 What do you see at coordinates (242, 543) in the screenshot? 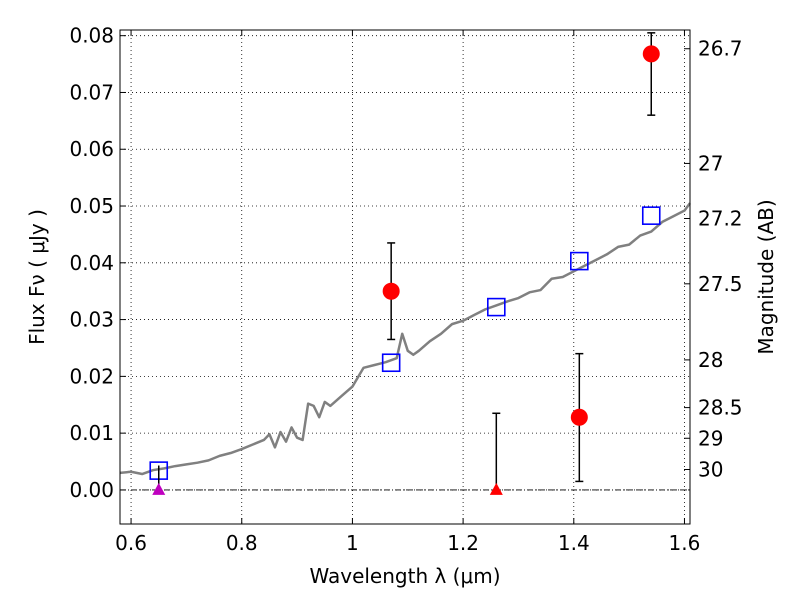
I see `x-tick-label: 0.8` at bounding box center [242, 543].